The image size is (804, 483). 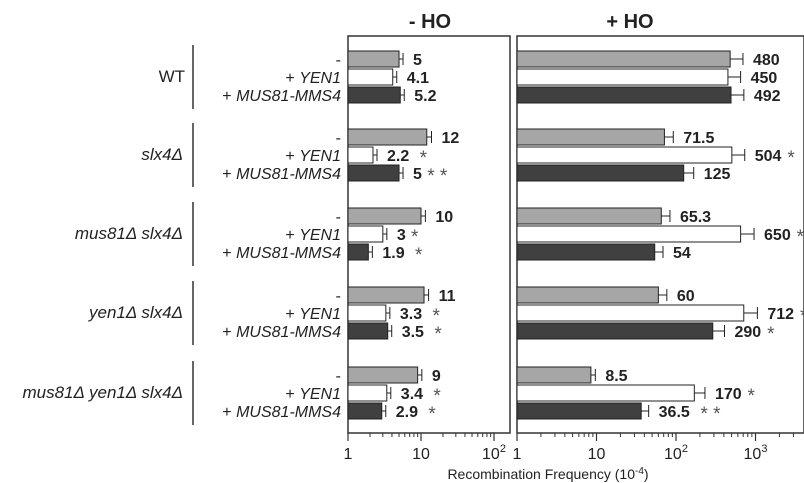 I want to click on data-label: 1.9, so click(x=393, y=253).